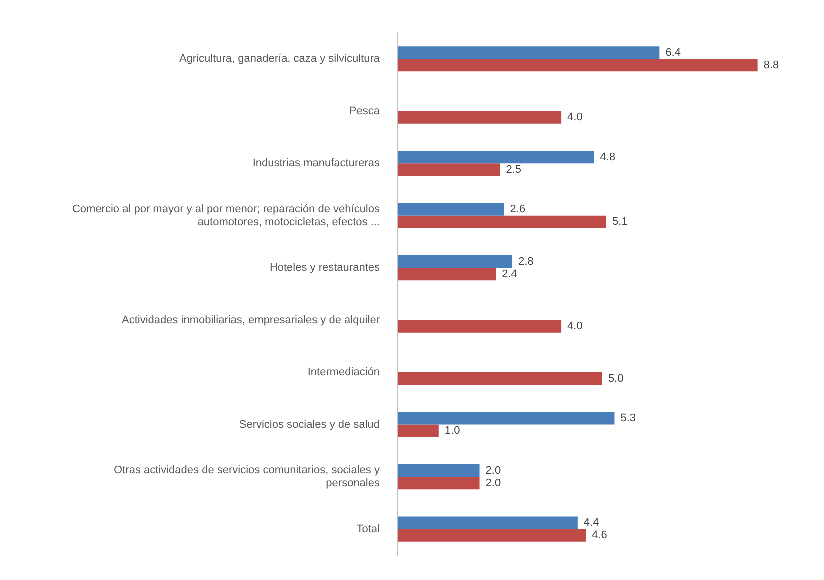  Describe the element at coordinates (344, 372) in the screenshot. I see `y-tick-label: Intermediación` at that location.